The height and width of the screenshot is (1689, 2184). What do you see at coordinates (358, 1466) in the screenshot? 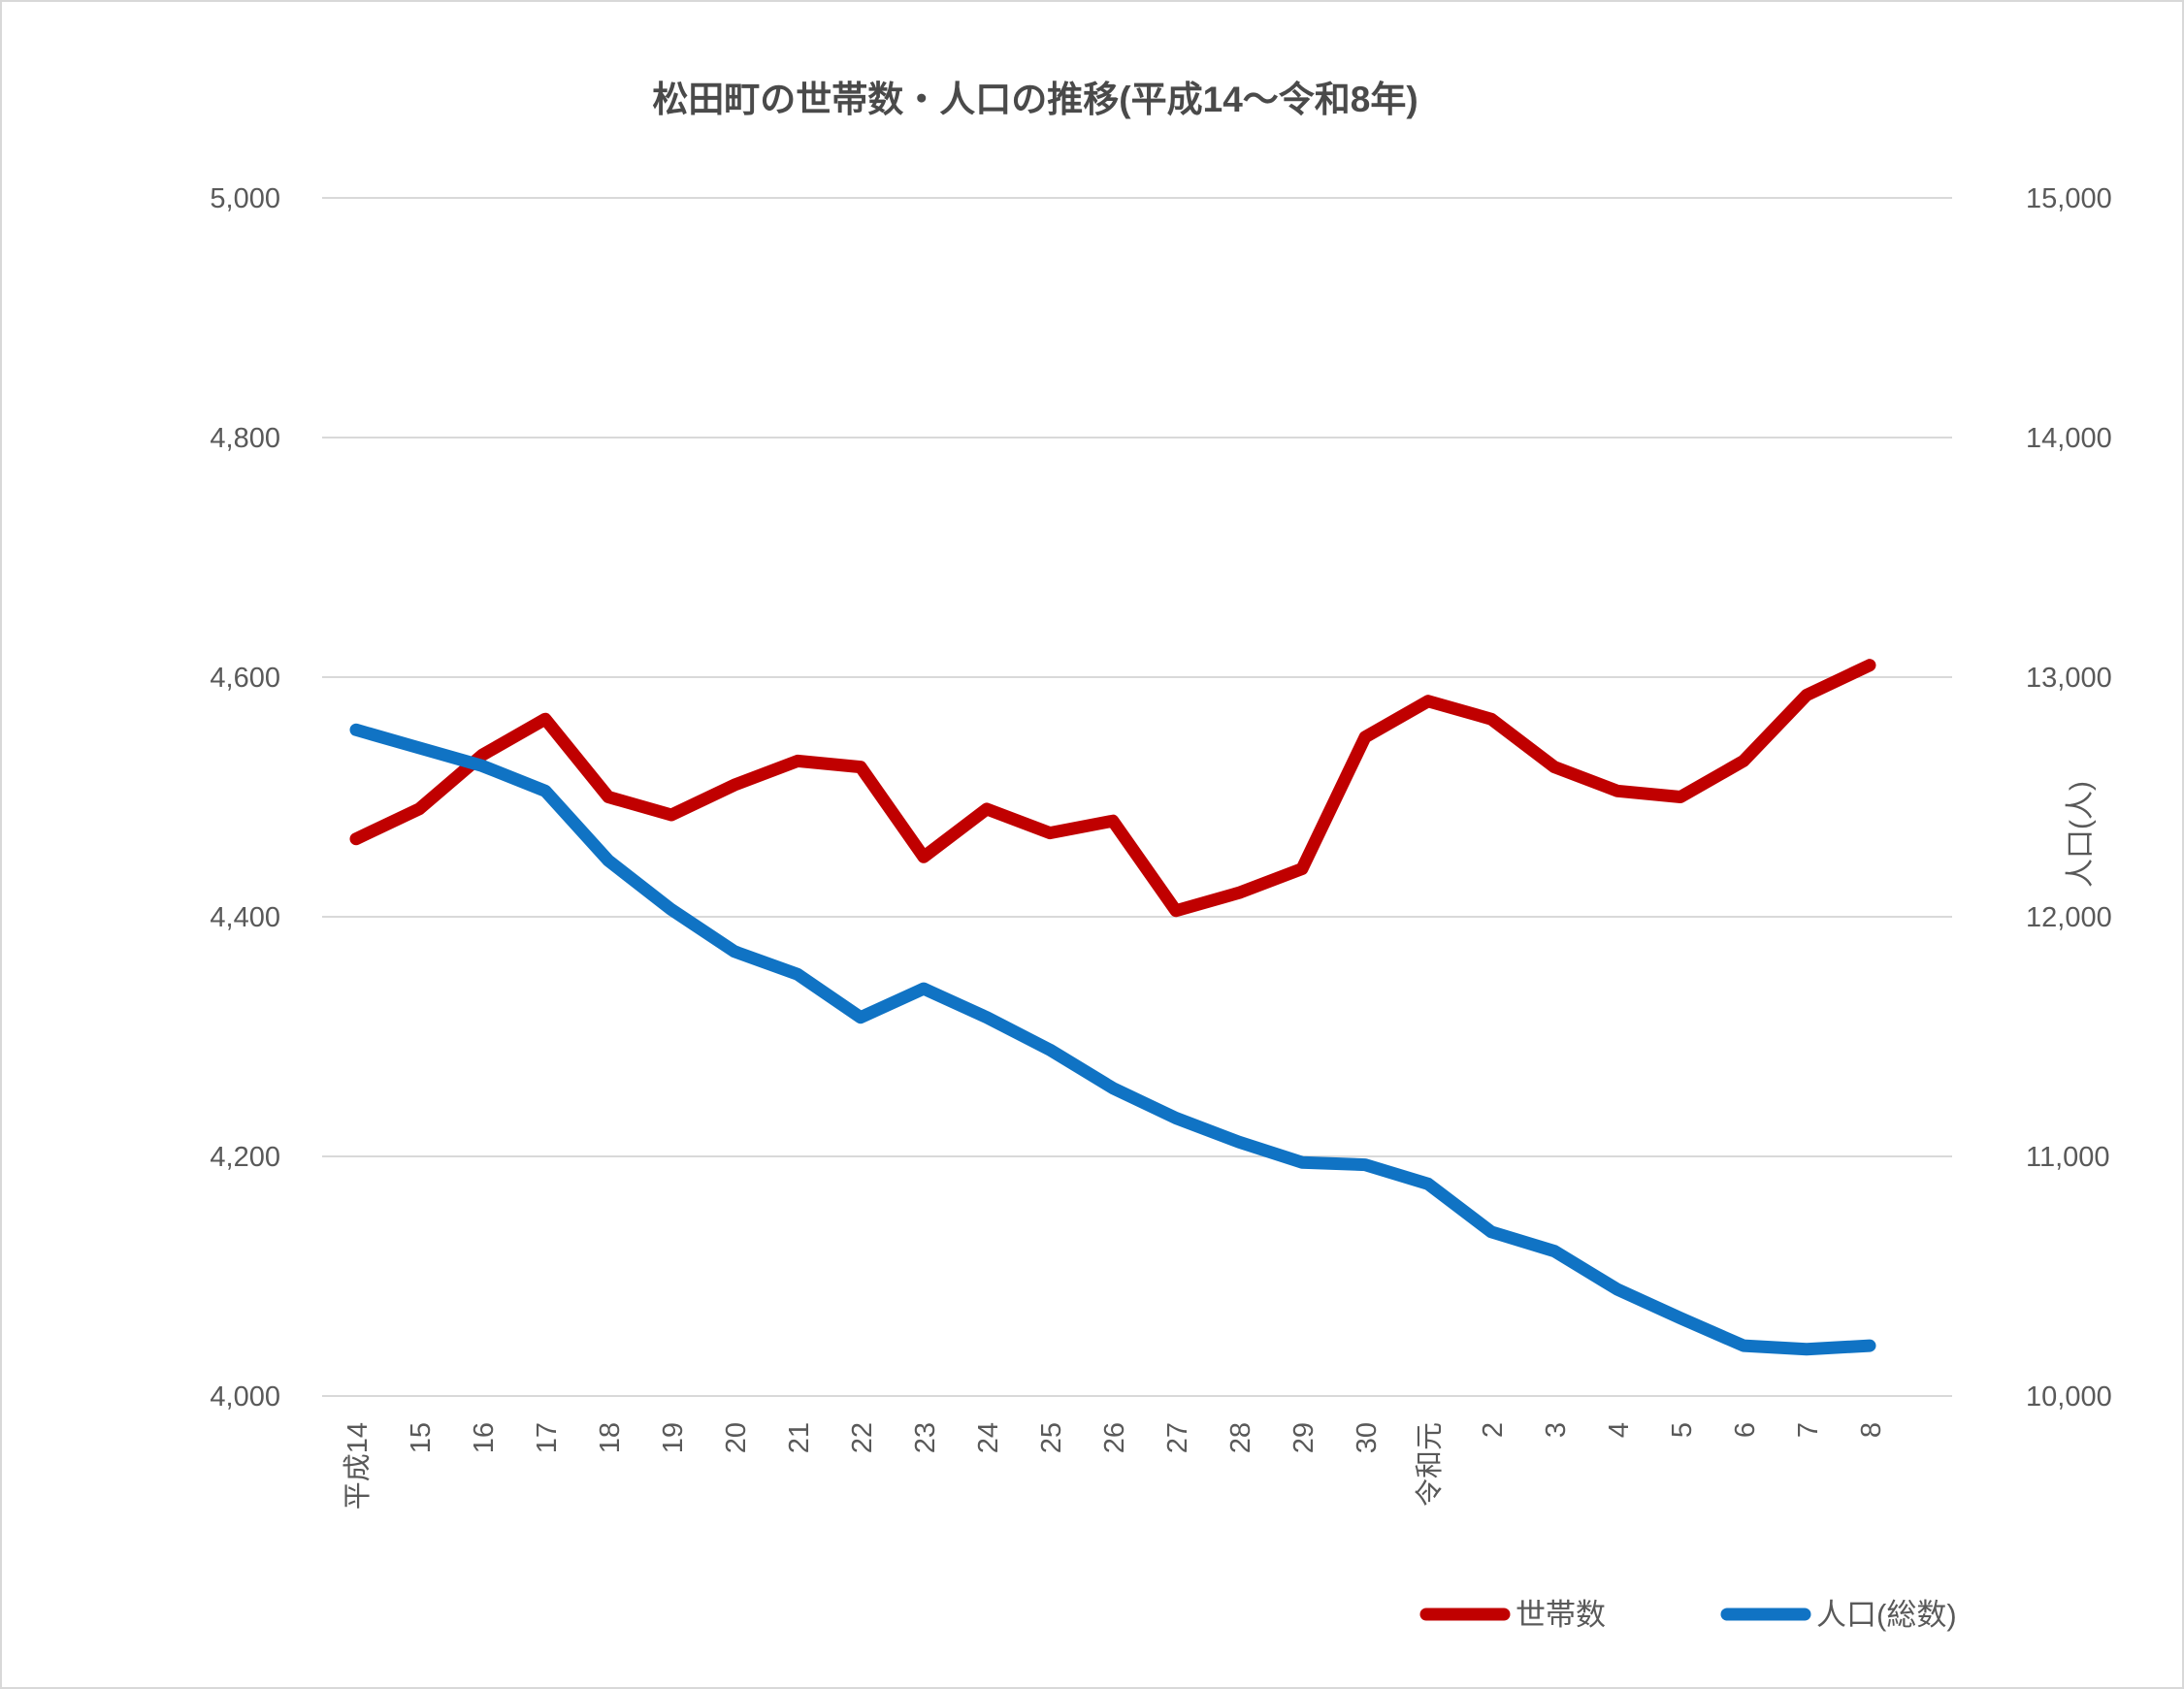
I see `x-tick-label: 平成14` at bounding box center [358, 1466].